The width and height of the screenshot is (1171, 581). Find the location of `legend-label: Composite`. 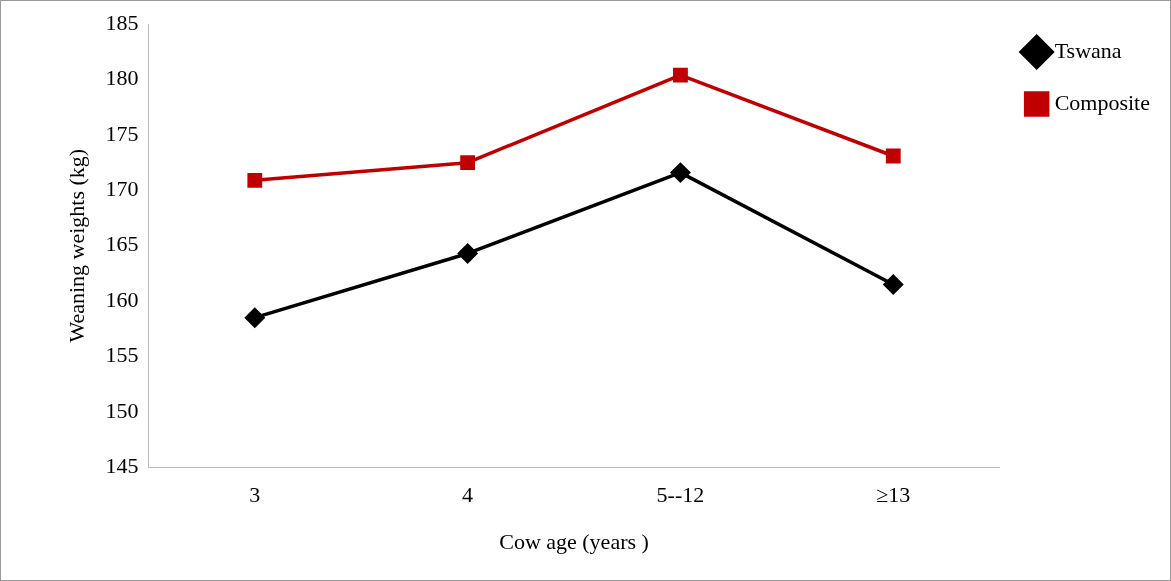

legend-label: Composite is located at coordinates (1102, 102).